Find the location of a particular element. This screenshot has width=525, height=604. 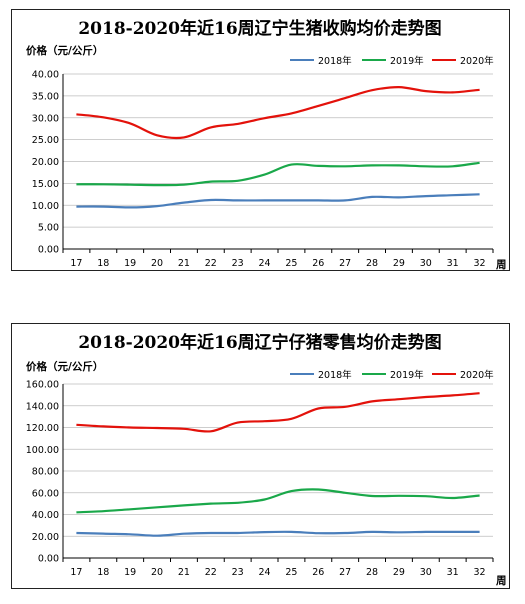

chart-title: 2018-2020年近16周辽宁仔猪零售均价走势图 is located at coordinates (259, 342).